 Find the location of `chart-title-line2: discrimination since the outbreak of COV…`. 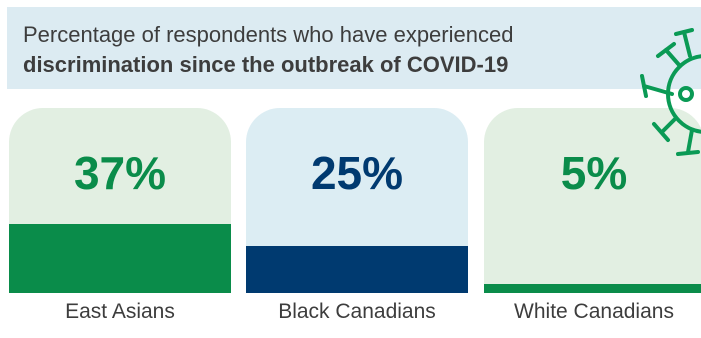

chart-title-line2: discrimination since the outbreak of COV… is located at coordinates (266, 64).